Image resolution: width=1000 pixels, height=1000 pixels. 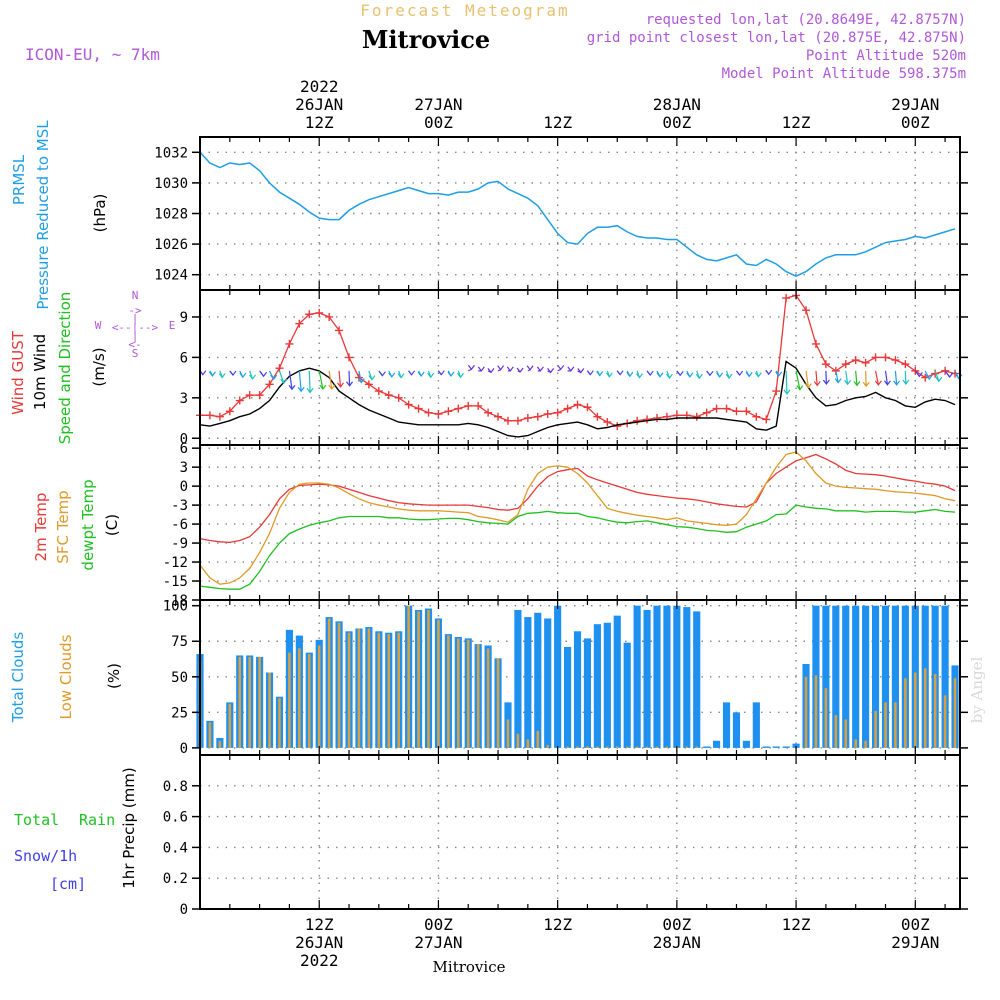 I want to click on temp-label-3: dewpt Temp, so click(x=88, y=524).